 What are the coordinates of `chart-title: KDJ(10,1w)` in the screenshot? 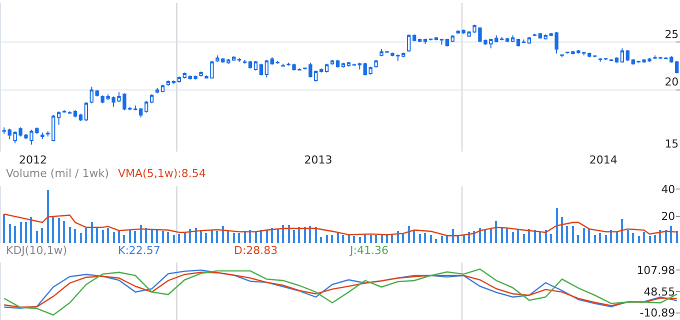 It's located at (36, 250).